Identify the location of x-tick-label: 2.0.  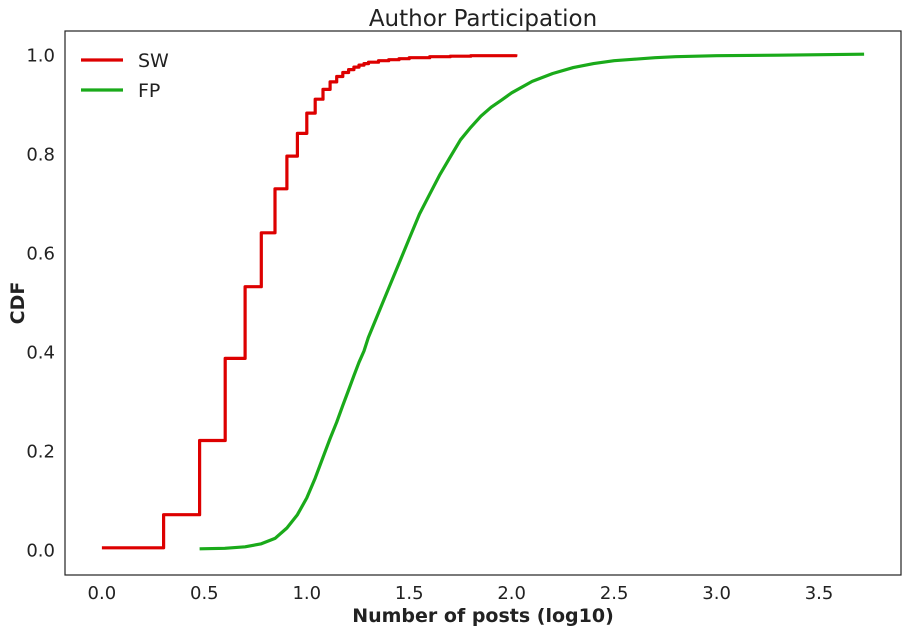
(511, 593).